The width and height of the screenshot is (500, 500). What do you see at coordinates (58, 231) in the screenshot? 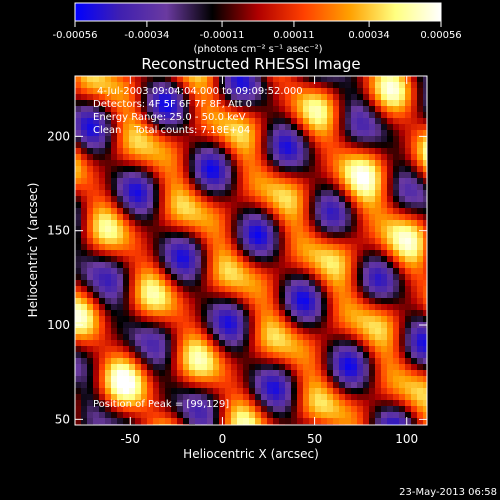
I see `y-tick-label: 150` at bounding box center [58, 231].